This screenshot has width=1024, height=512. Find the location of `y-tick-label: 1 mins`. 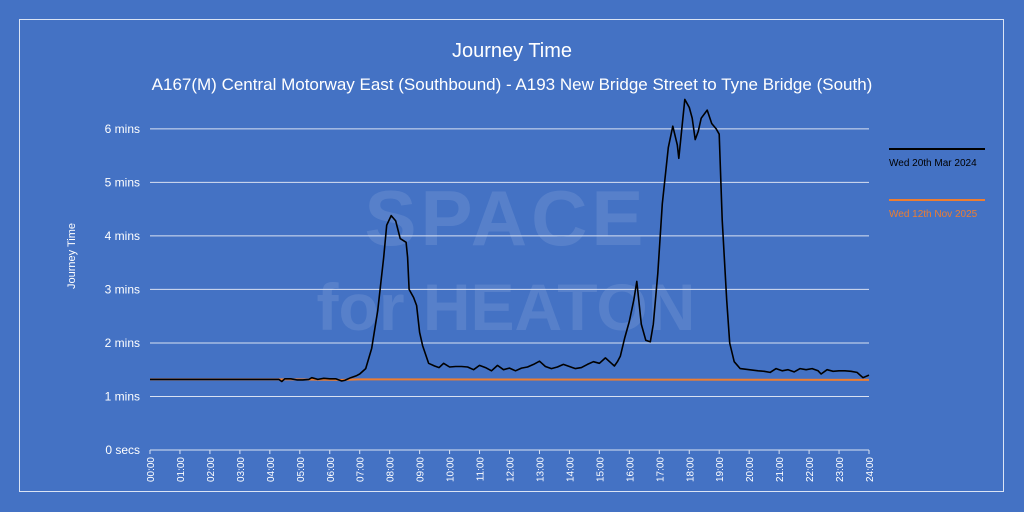

y-tick-label: 1 mins is located at coordinates (122, 396).